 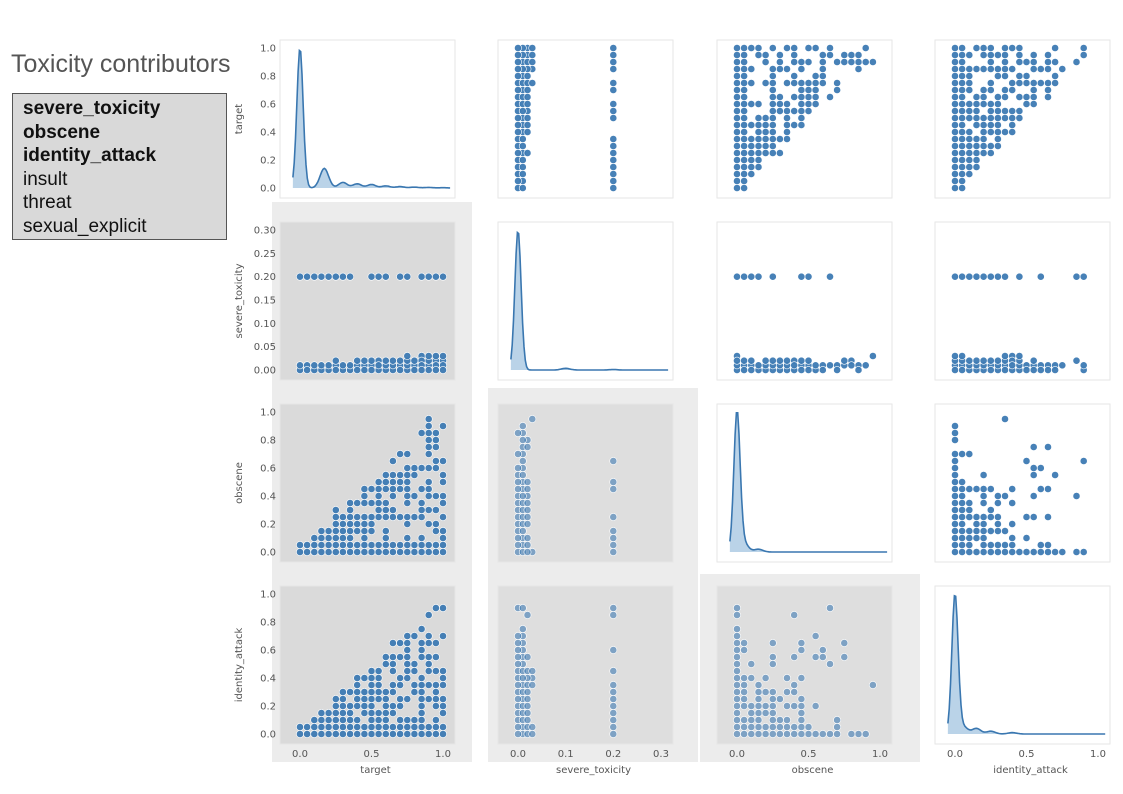 I want to click on y-axis-label: severe_toxicity, so click(x=239, y=300).